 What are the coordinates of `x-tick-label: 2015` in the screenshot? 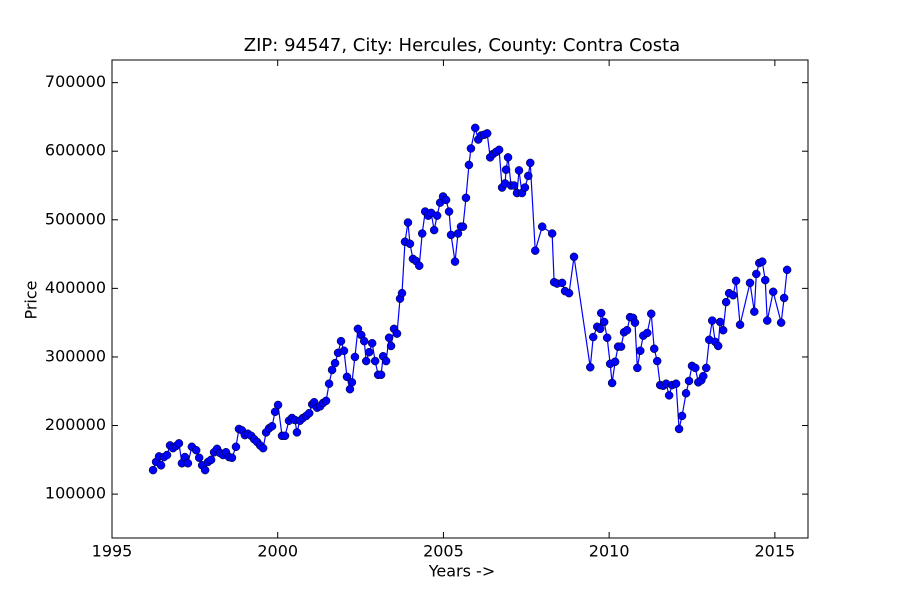 It's located at (774, 551).